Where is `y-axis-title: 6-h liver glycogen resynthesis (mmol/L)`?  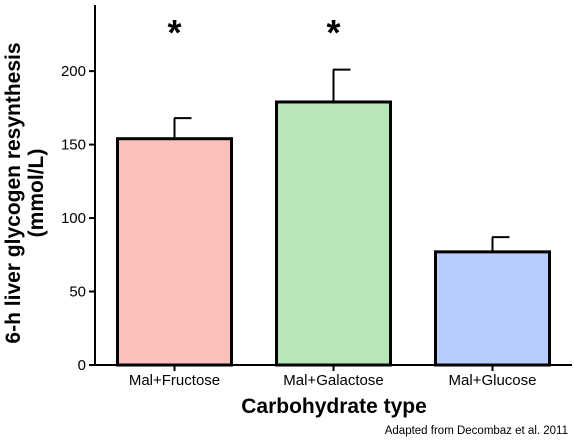 y-axis-title: 6-h liver glycogen resynthesis (mmol/L) is located at coordinates (25, 192).